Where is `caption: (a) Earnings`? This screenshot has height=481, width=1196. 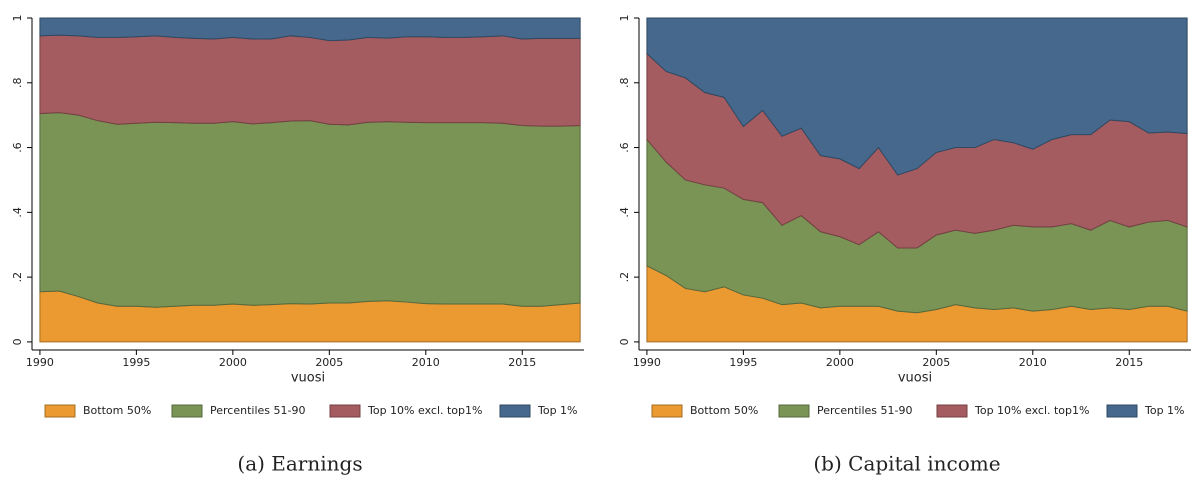 caption: (a) Earnings is located at coordinates (299, 464).